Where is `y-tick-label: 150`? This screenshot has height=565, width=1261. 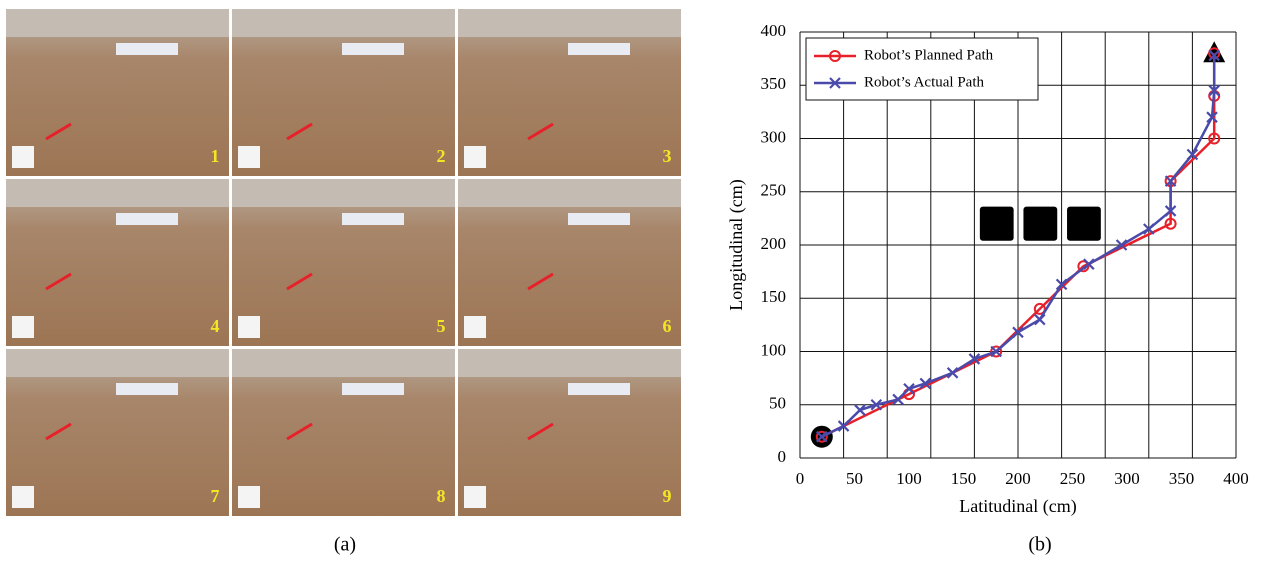 y-tick-label: 150 is located at coordinates (774, 296).